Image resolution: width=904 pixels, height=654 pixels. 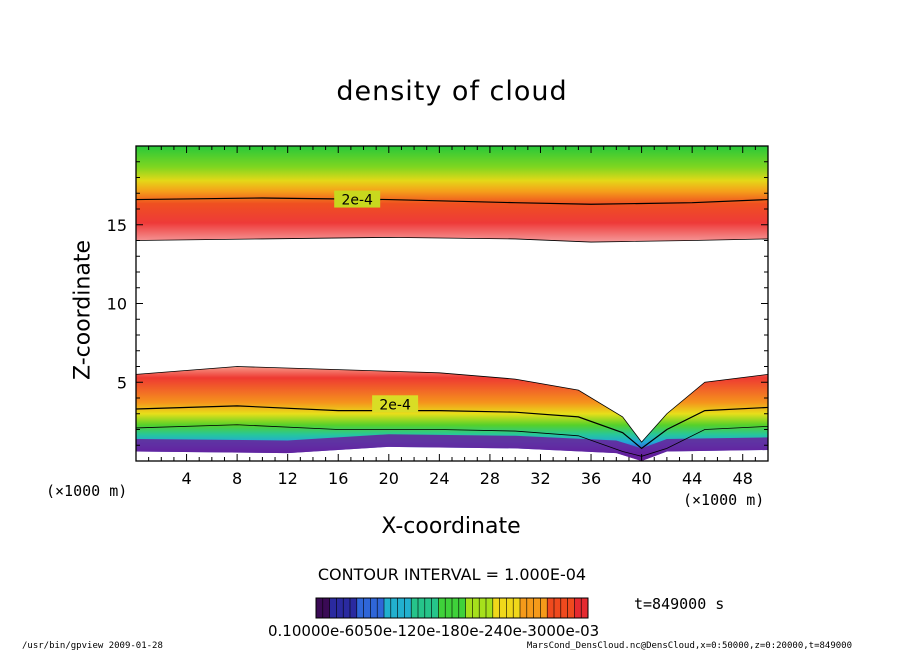 What do you see at coordinates (92, 646) in the screenshot?
I see `footer-left: /usr/bin/gpview 2009-01-28` at bounding box center [92, 646].